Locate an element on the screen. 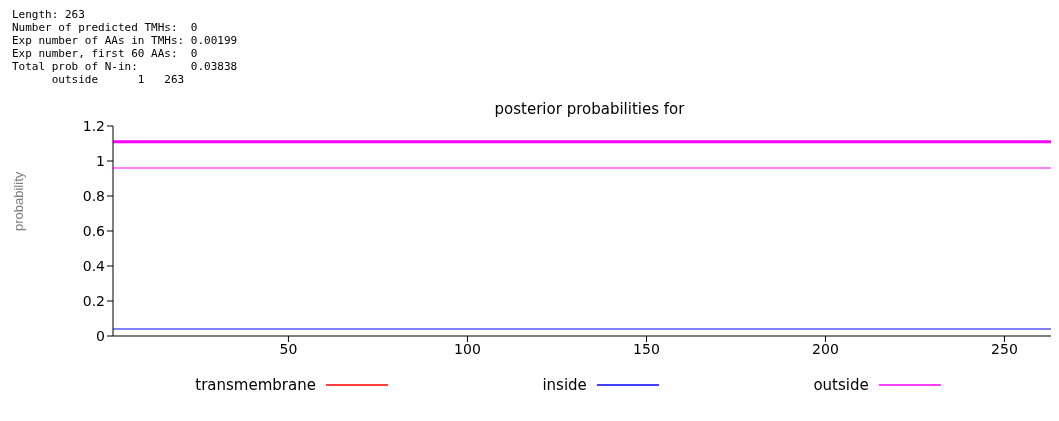 The image size is (1059, 421). x-tick-label: 150 is located at coordinates (646, 348).